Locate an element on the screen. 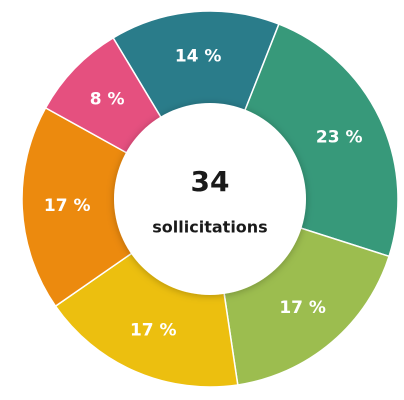  segment-label: 23 % is located at coordinates (339, 138).